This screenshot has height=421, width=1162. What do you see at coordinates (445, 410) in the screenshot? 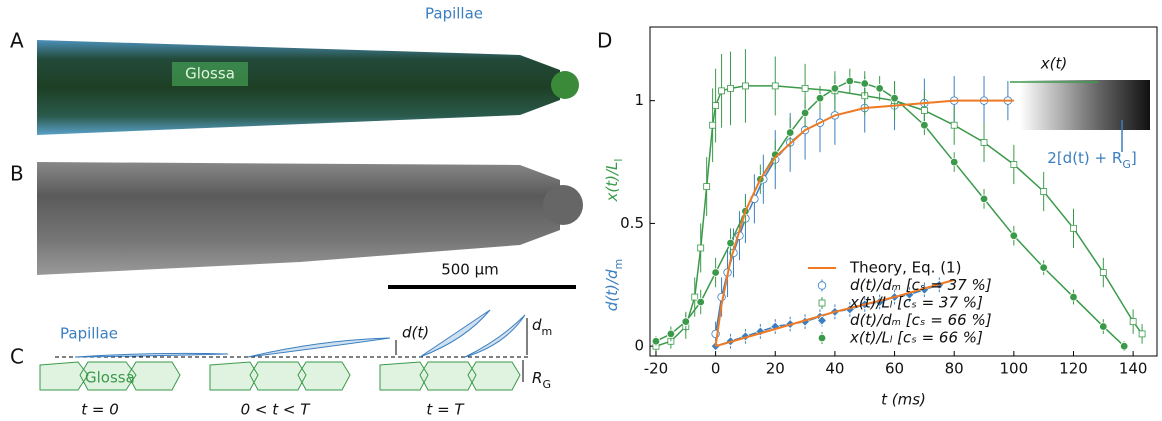
I see `stage-label: t = T` at bounding box center [445, 410].